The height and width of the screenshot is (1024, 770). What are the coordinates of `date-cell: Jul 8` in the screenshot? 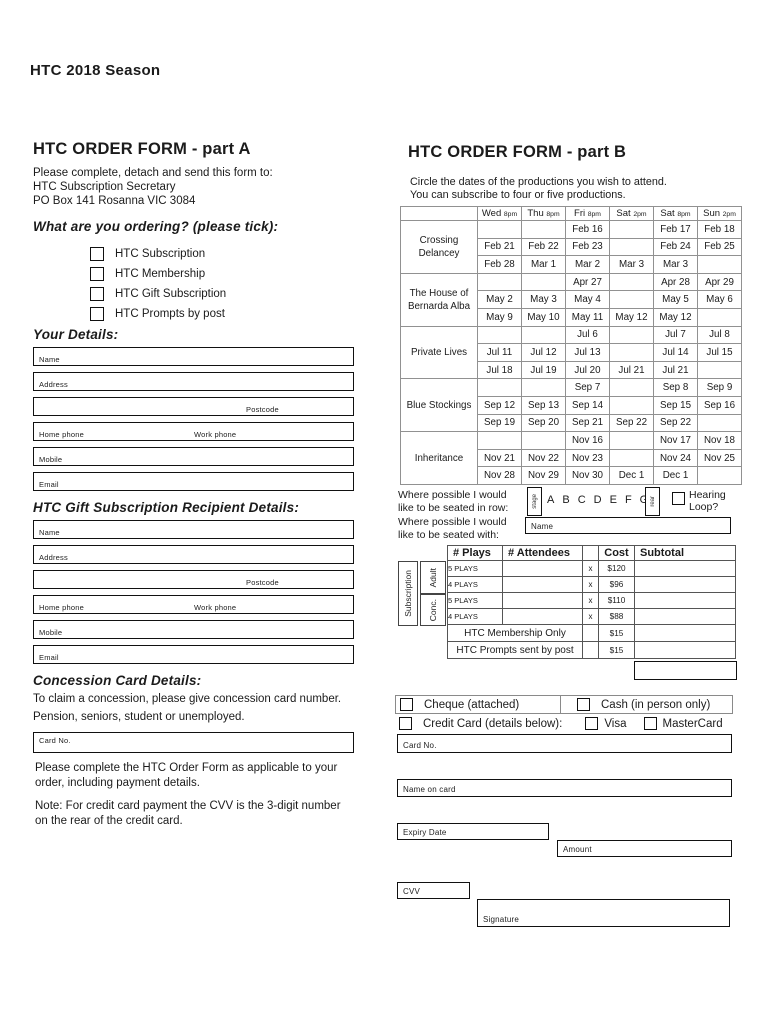 It's located at (719, 335).